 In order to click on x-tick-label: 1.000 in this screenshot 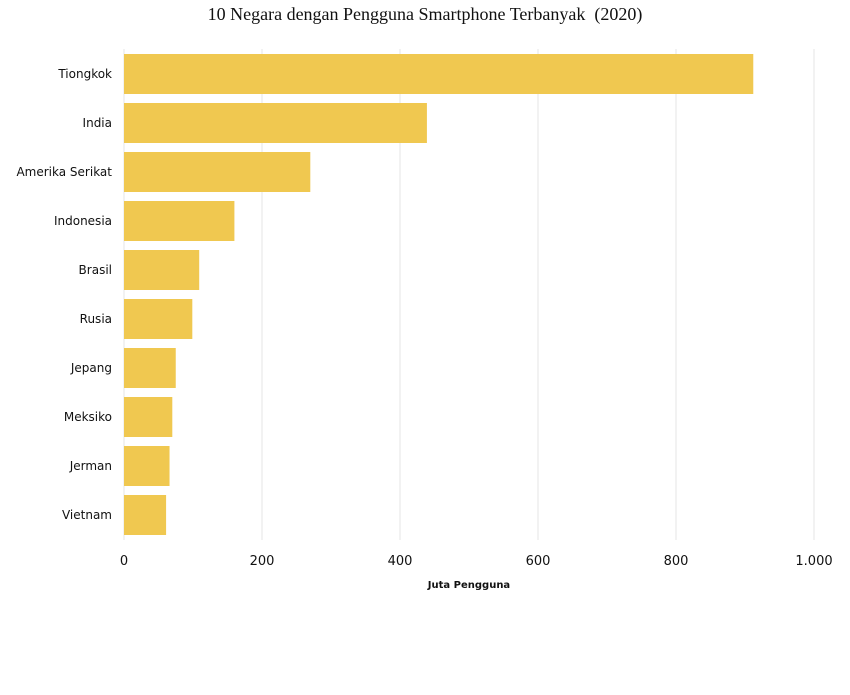, I will do `click(813, 561)`.